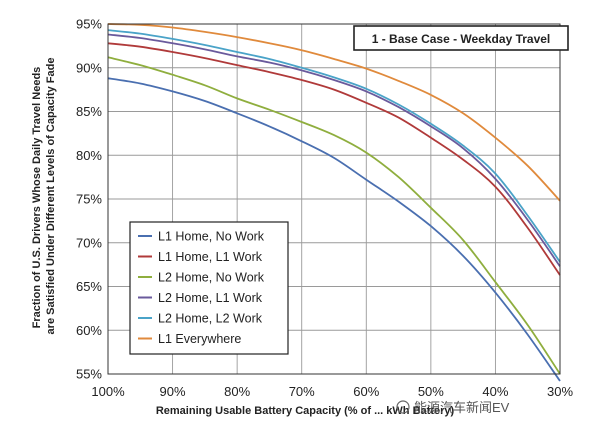  Describe the element at coordinates (173, 391) in the screenshot. I see `x-tick-label: 90%` at that location.